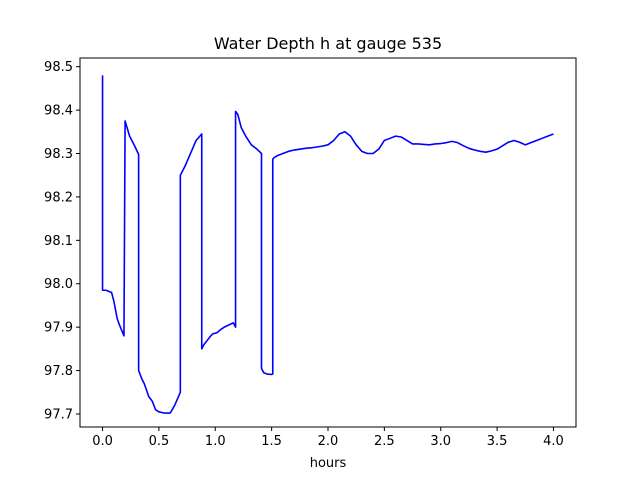  I want to click on y-axis: 97.7 97.8 97.9 98.0 98.1 98.2 98.3 98.4 98.5, so click(62, 241).